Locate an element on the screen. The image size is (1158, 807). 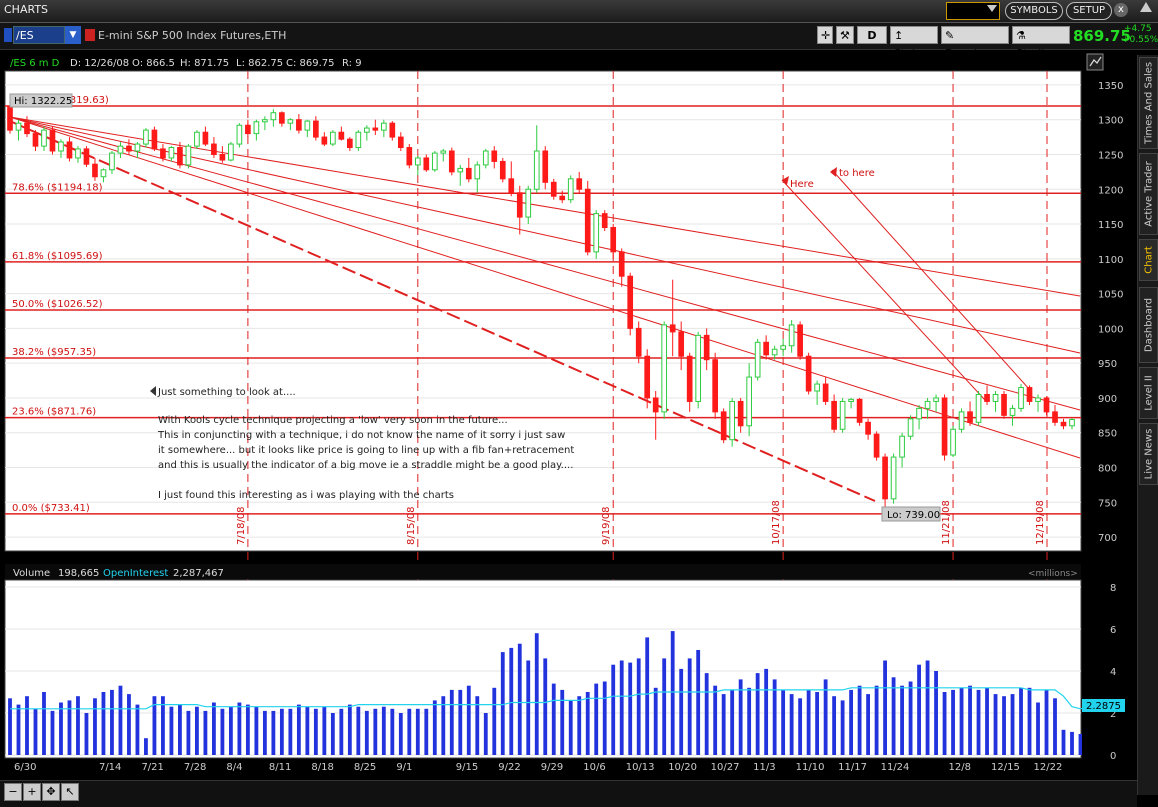
tab-active-trader: Active Trader is located at coordinates (1148, 194).